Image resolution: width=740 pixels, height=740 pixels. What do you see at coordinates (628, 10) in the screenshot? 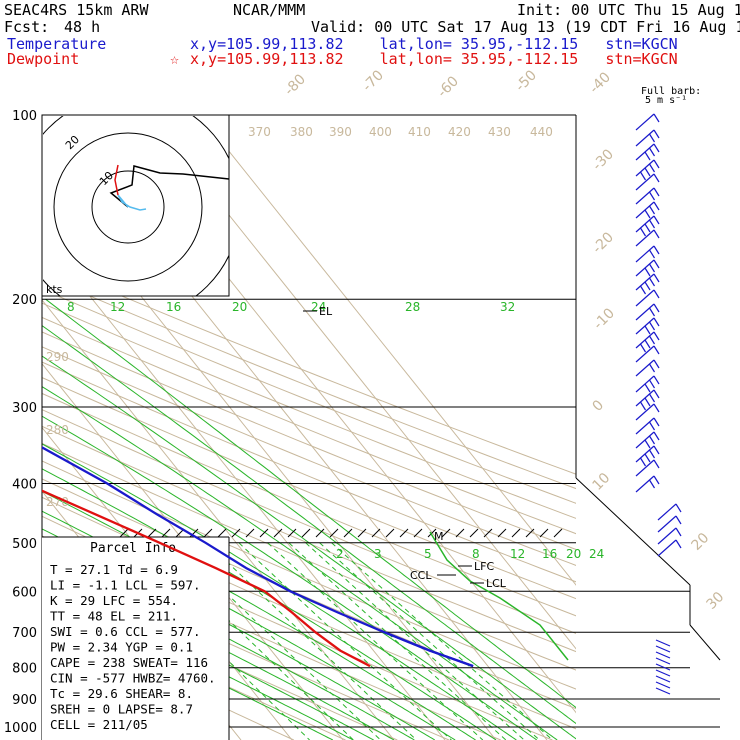
I see `init-time: Init: 00 UTC Thu 15 Aug 13` at bounding box center [628, 10].